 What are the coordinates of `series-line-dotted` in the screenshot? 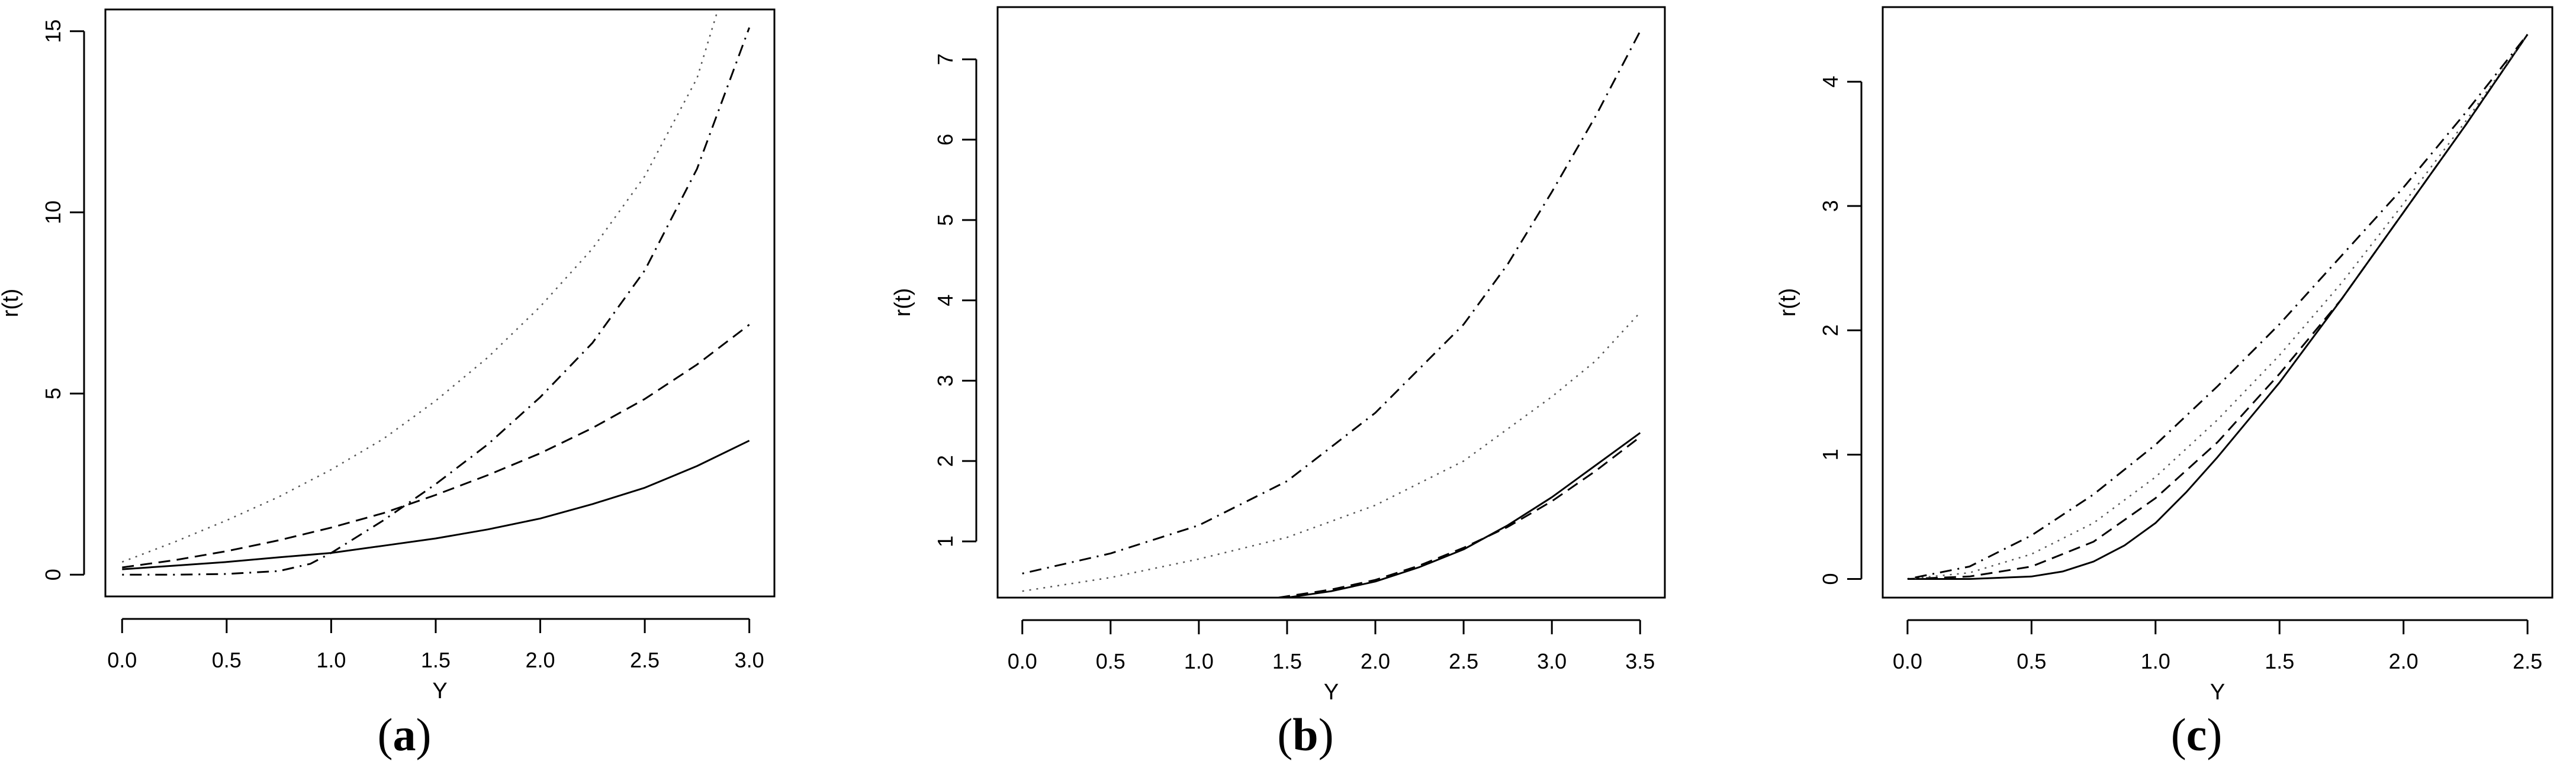 It's located at (1331, 452).